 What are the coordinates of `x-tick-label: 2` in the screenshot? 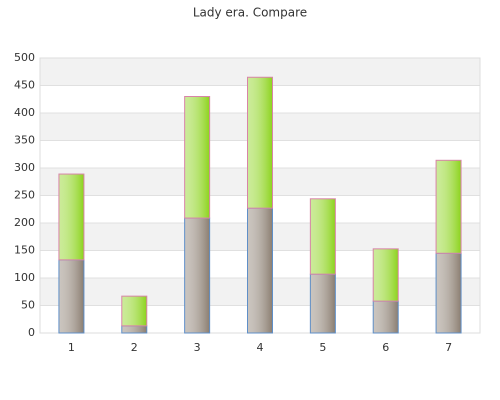 It's located at (134, 347).